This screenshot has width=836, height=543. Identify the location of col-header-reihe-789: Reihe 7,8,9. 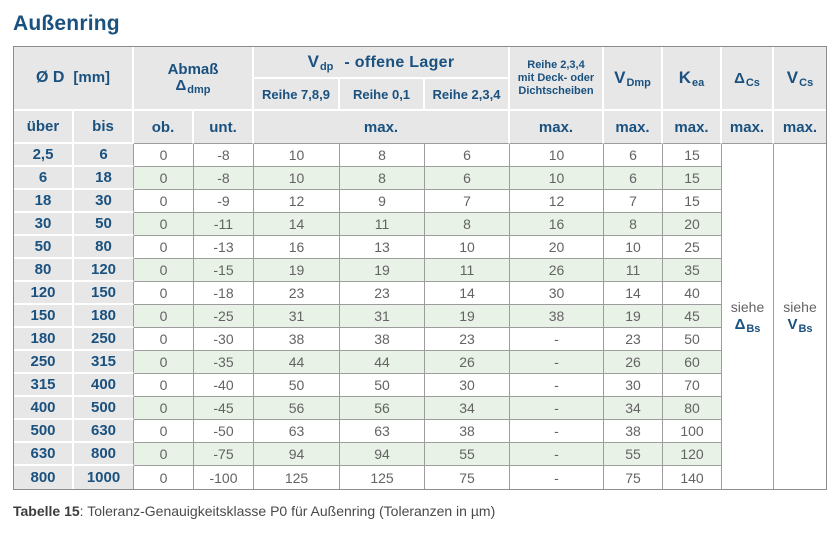
(297, 95).